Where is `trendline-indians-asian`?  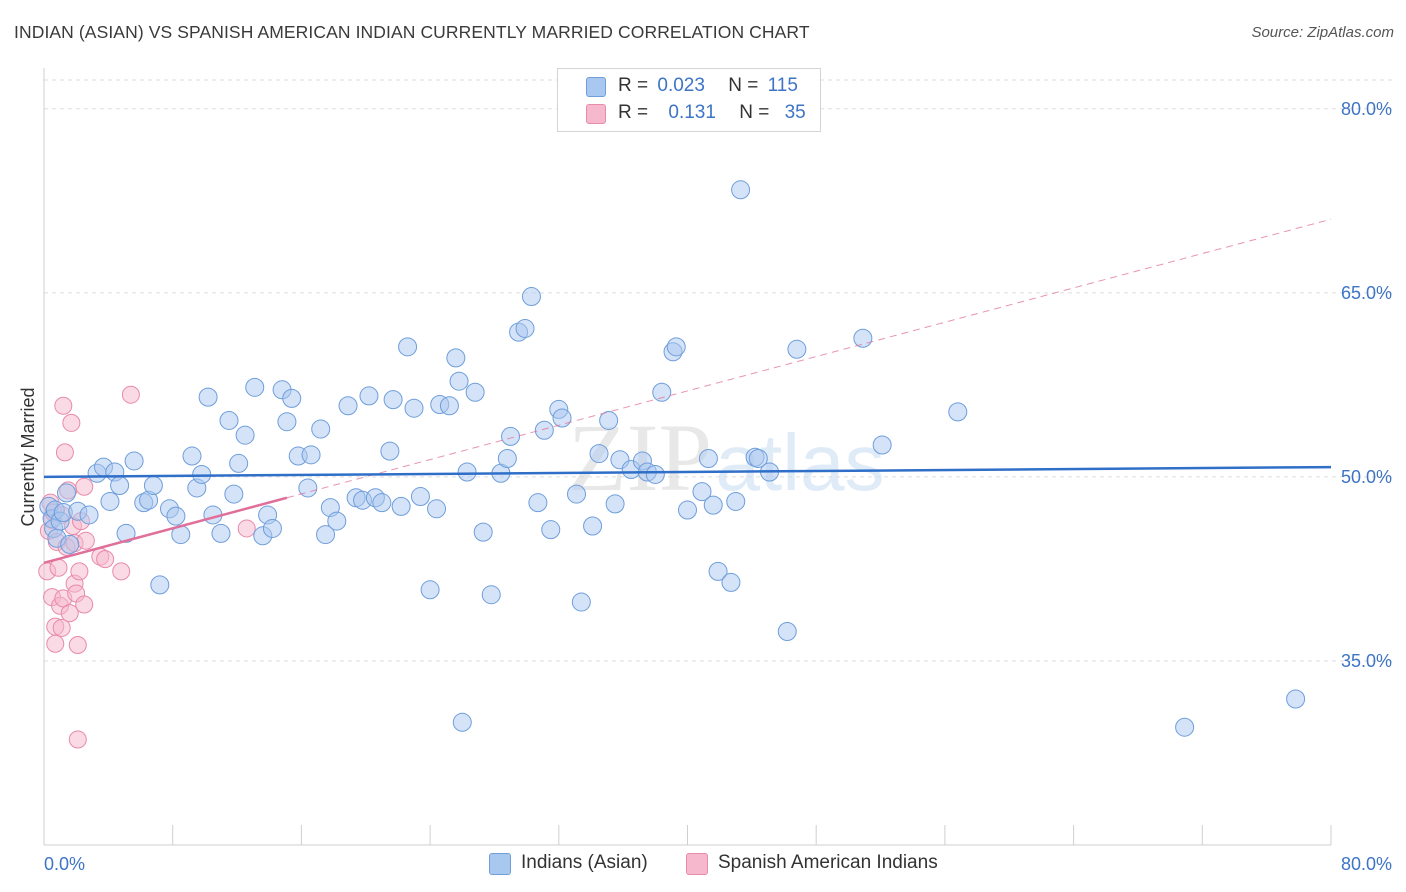 trendline-indians-asian is located at coordinates (687, 472).